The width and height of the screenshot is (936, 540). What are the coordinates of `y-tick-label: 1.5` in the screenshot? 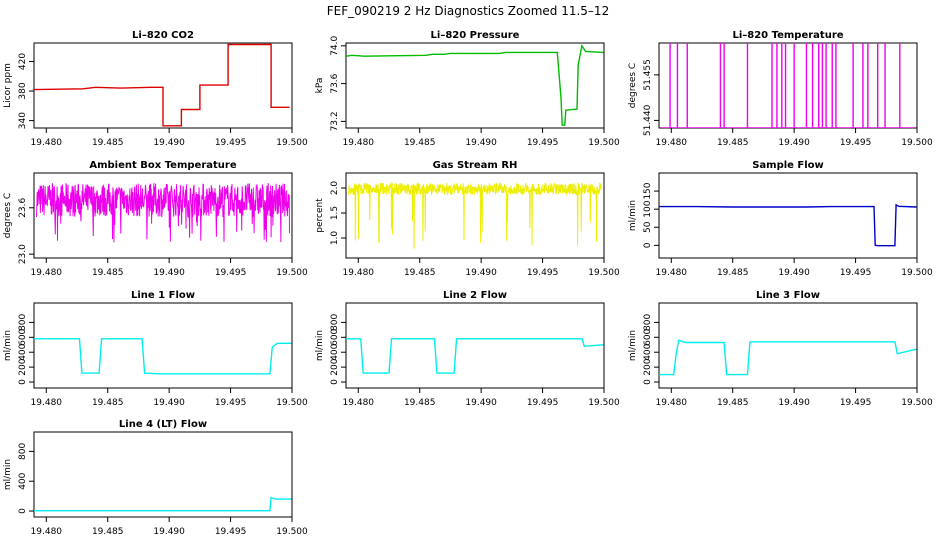 It's located at (335, 213).